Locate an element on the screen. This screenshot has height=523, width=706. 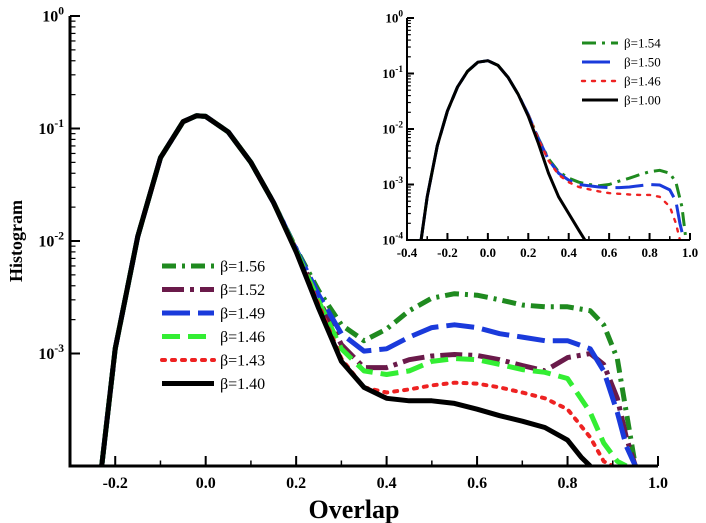
inset-y-tick-label-0: 10⁻⁴ is located at coordinates (392, 240).